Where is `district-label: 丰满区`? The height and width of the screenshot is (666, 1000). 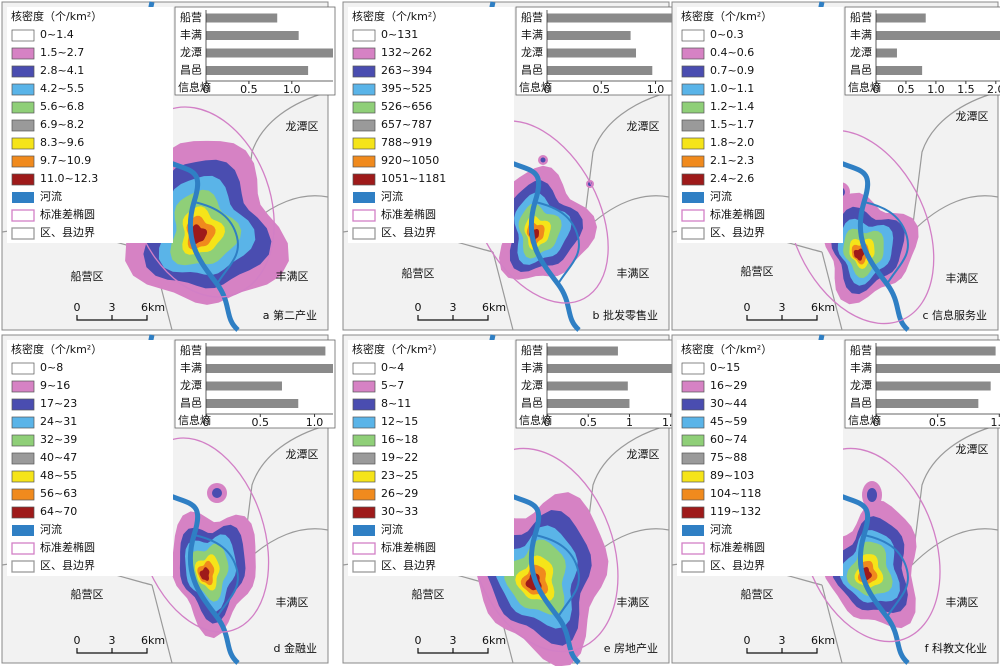 district-label: 丰满区 is located at coordinates (962, 278).